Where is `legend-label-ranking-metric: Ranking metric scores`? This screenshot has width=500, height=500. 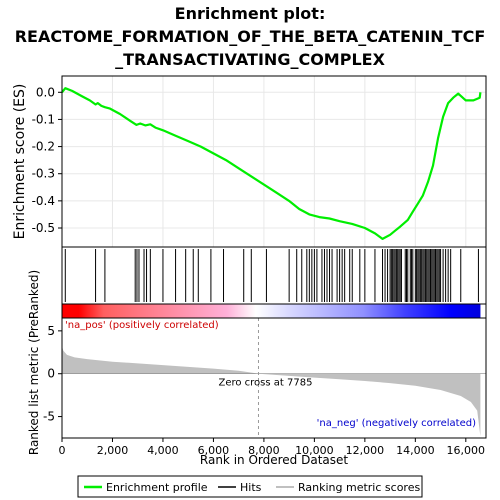 legend-label-ranking-metric: Ranking metric scores is located at coordinates (359, 487).